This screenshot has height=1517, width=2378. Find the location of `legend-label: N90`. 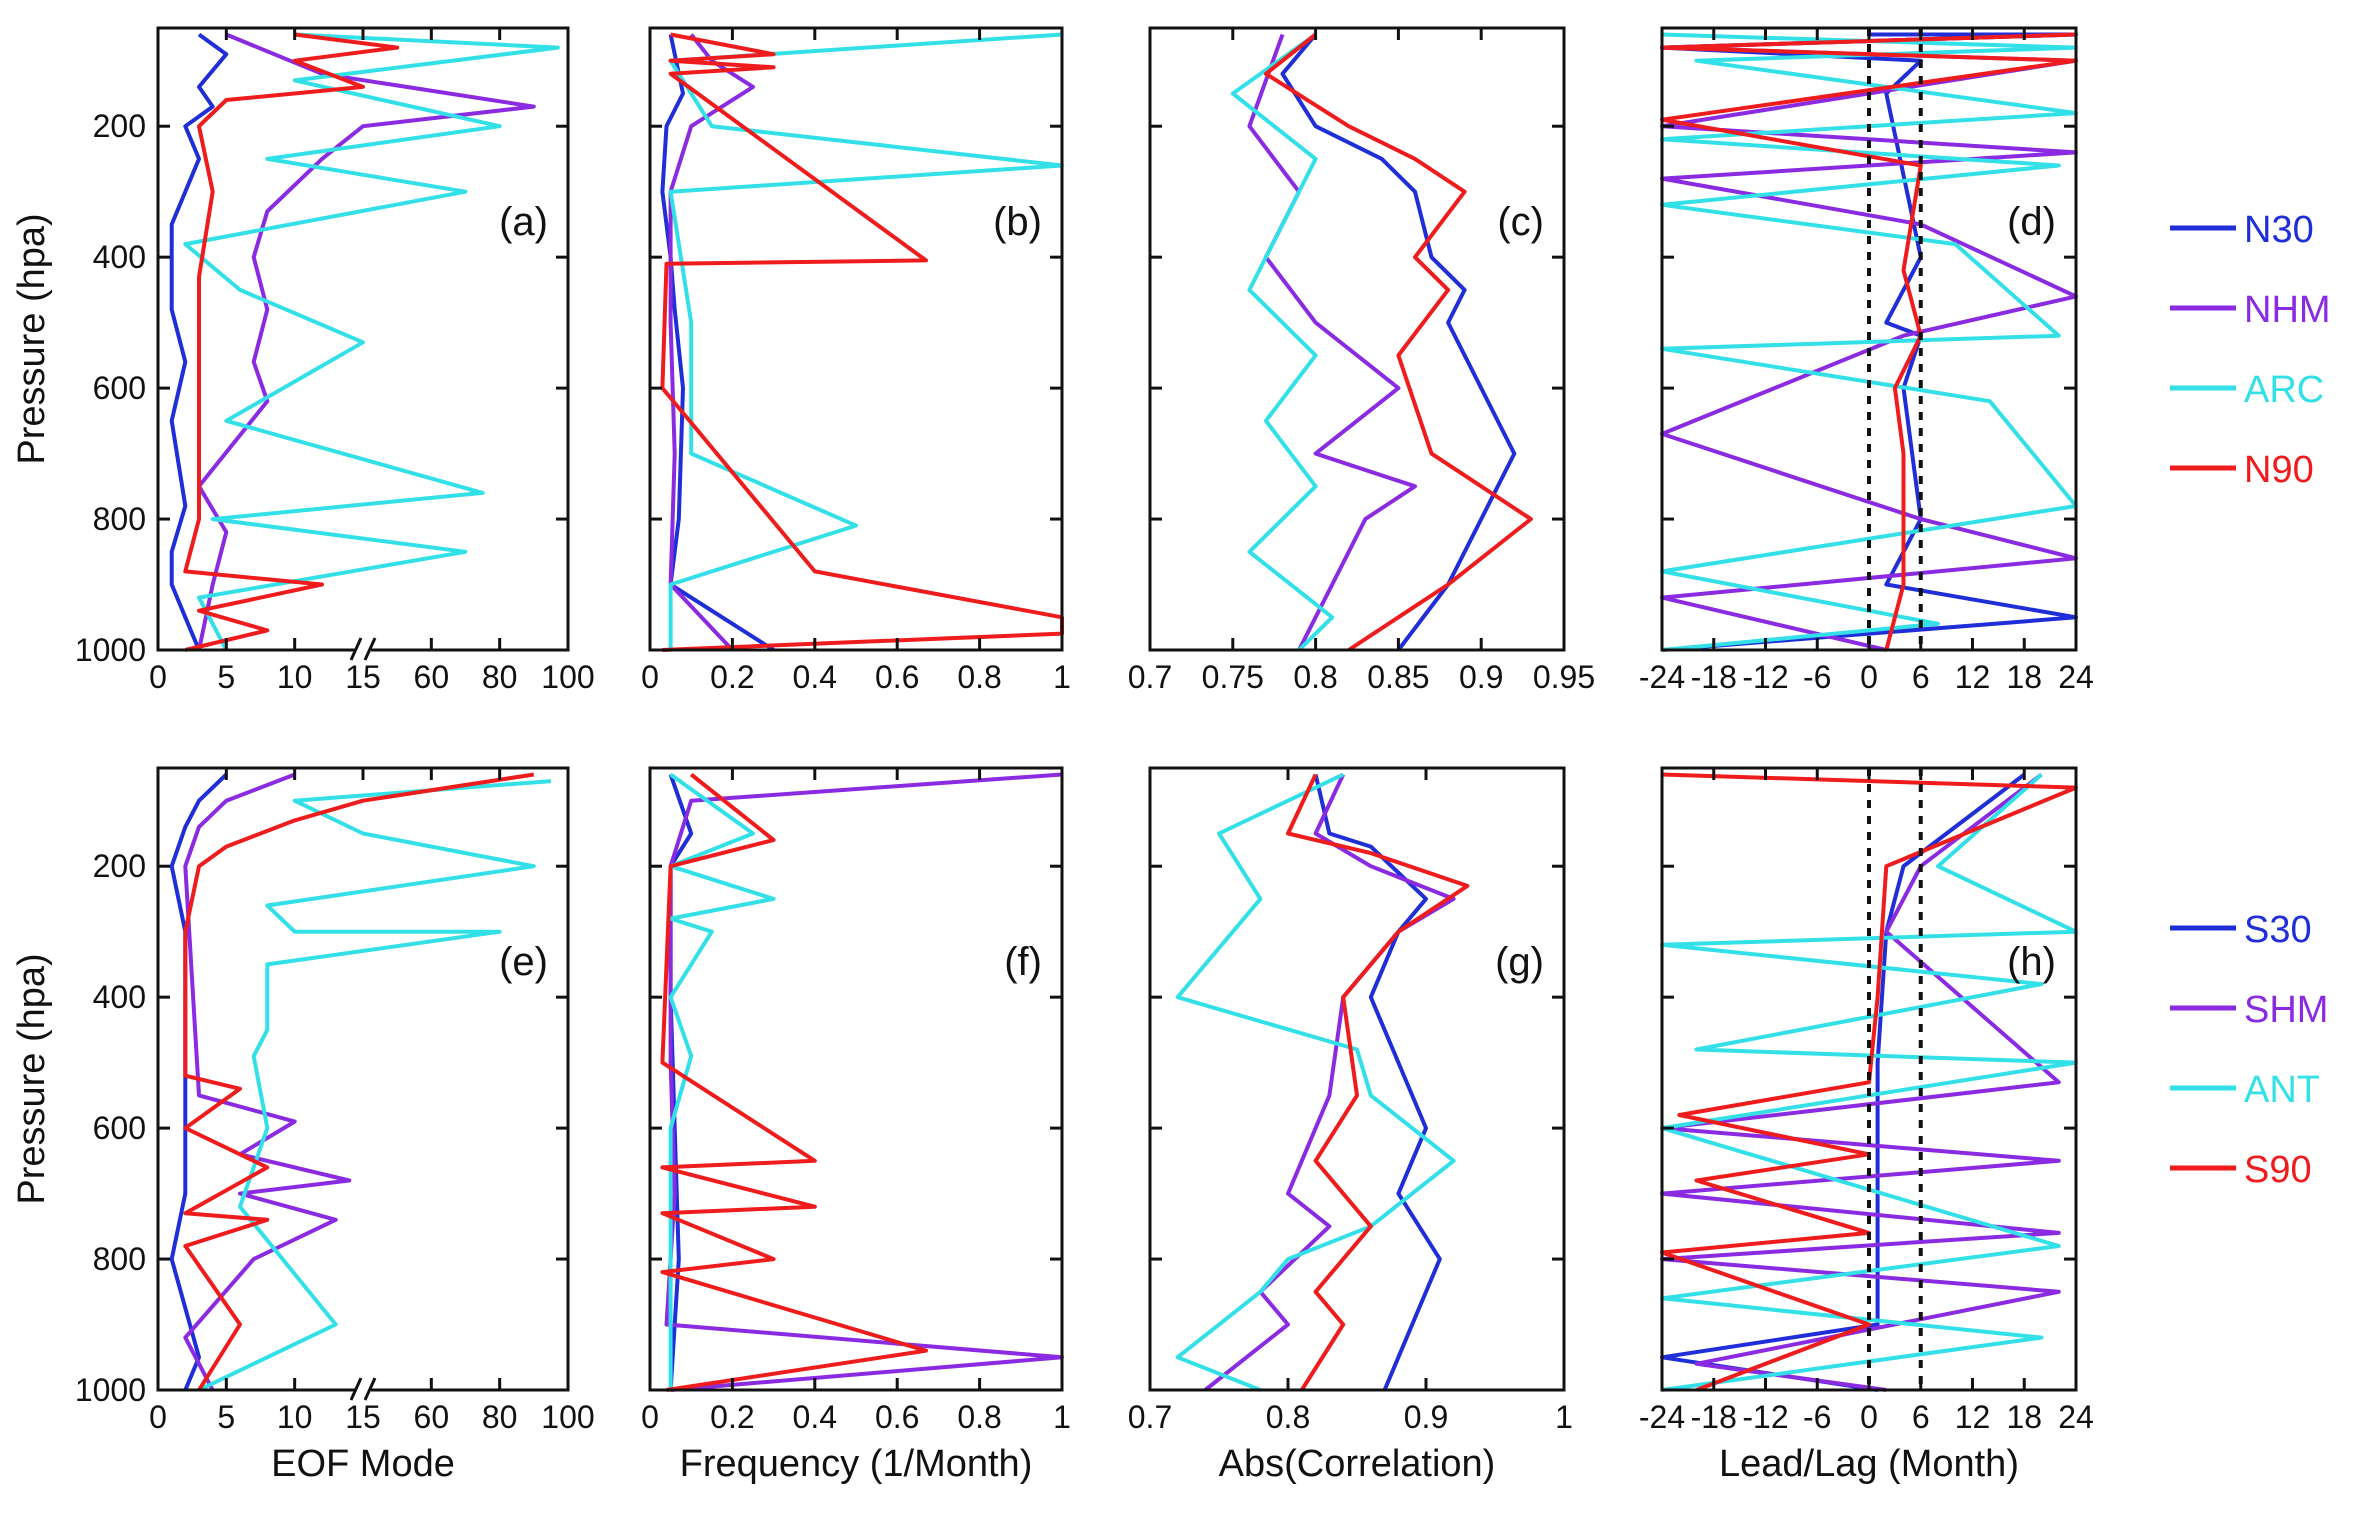

legend-label: N90 is located at coordinates (2279, 470).